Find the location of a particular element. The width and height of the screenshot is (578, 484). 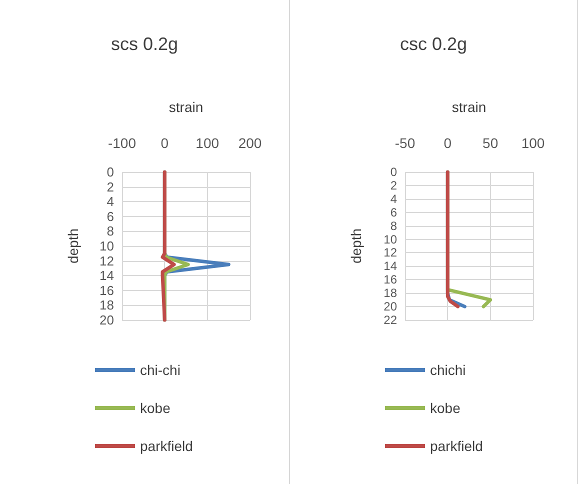

chart-title: scs 0.2g is located at coordinates (144, 44).